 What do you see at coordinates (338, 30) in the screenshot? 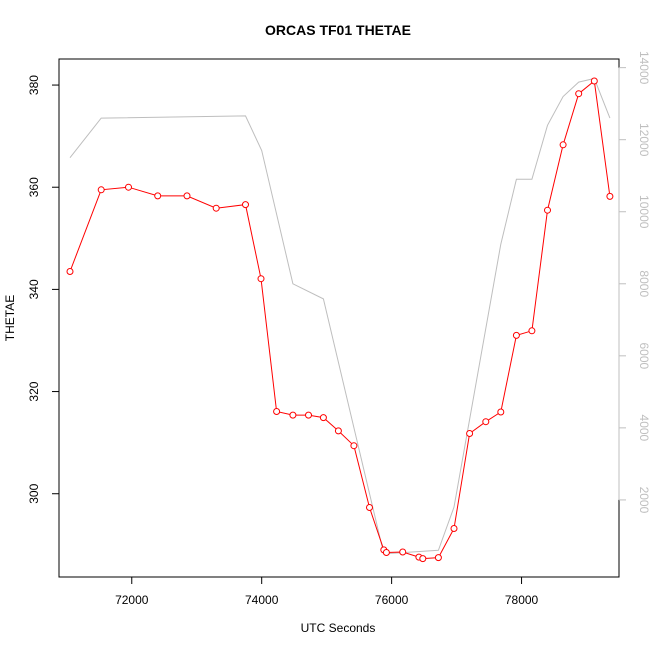
I see `chart-title: ORCAS TF01 THETAE` at bounding box center [338, 30].